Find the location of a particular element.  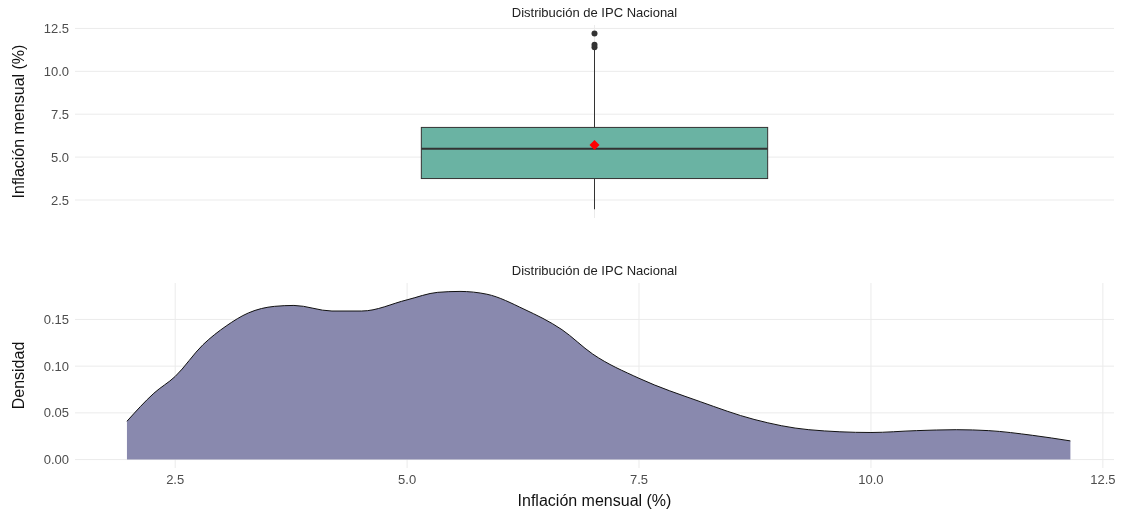

y-tick-label: 0.10 is located at coordinates (56, 366).